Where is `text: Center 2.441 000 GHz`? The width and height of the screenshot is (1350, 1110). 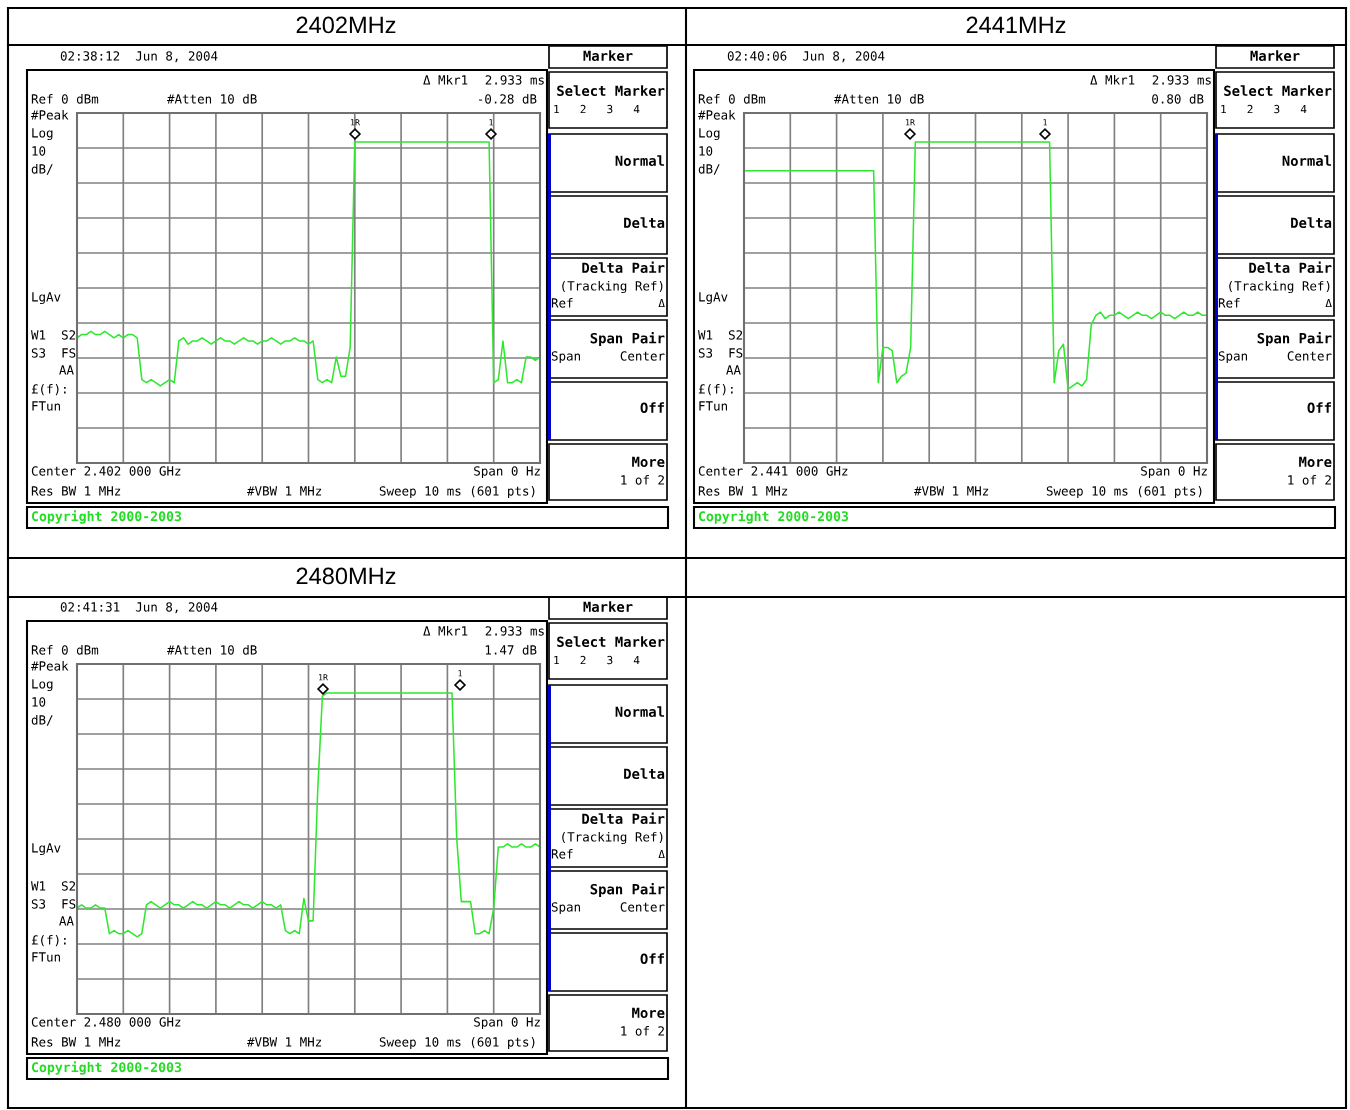
text: Center 2.441 000 GHz is located at coordinates (773, 471).